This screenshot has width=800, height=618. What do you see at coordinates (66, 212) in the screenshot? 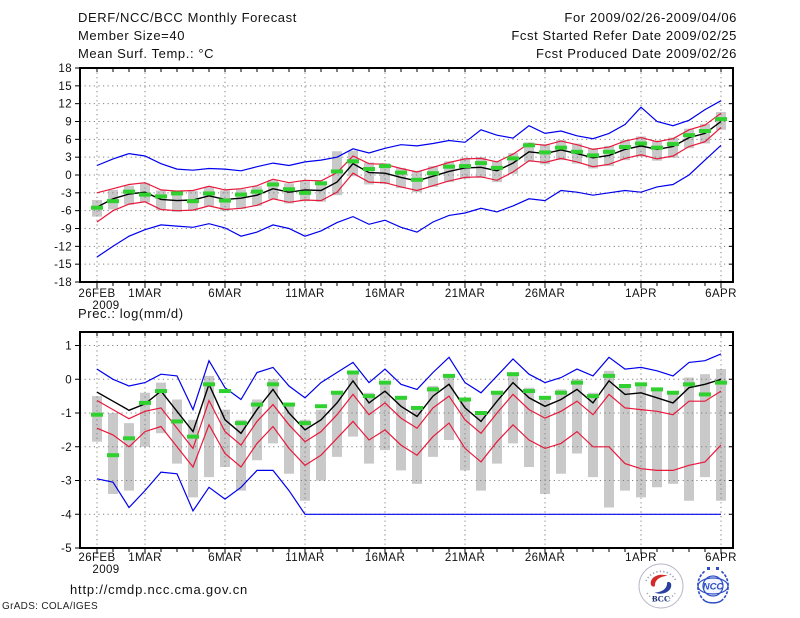
I see `y-tick-label: -6` at bounding box center [66, 212].